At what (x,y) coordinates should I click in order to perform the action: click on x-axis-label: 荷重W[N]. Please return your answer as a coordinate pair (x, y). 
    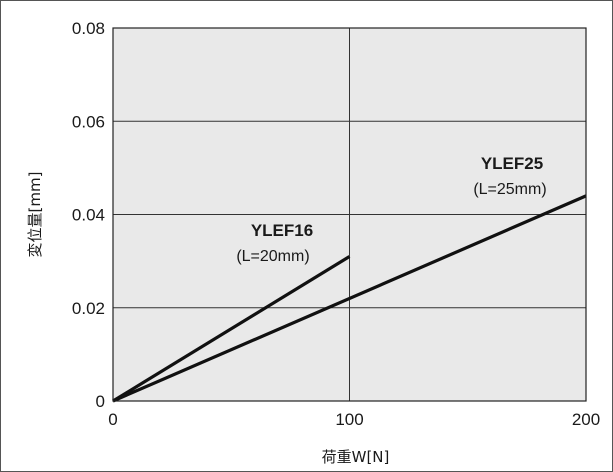
    Looking at the image, I should click on (356, 457).